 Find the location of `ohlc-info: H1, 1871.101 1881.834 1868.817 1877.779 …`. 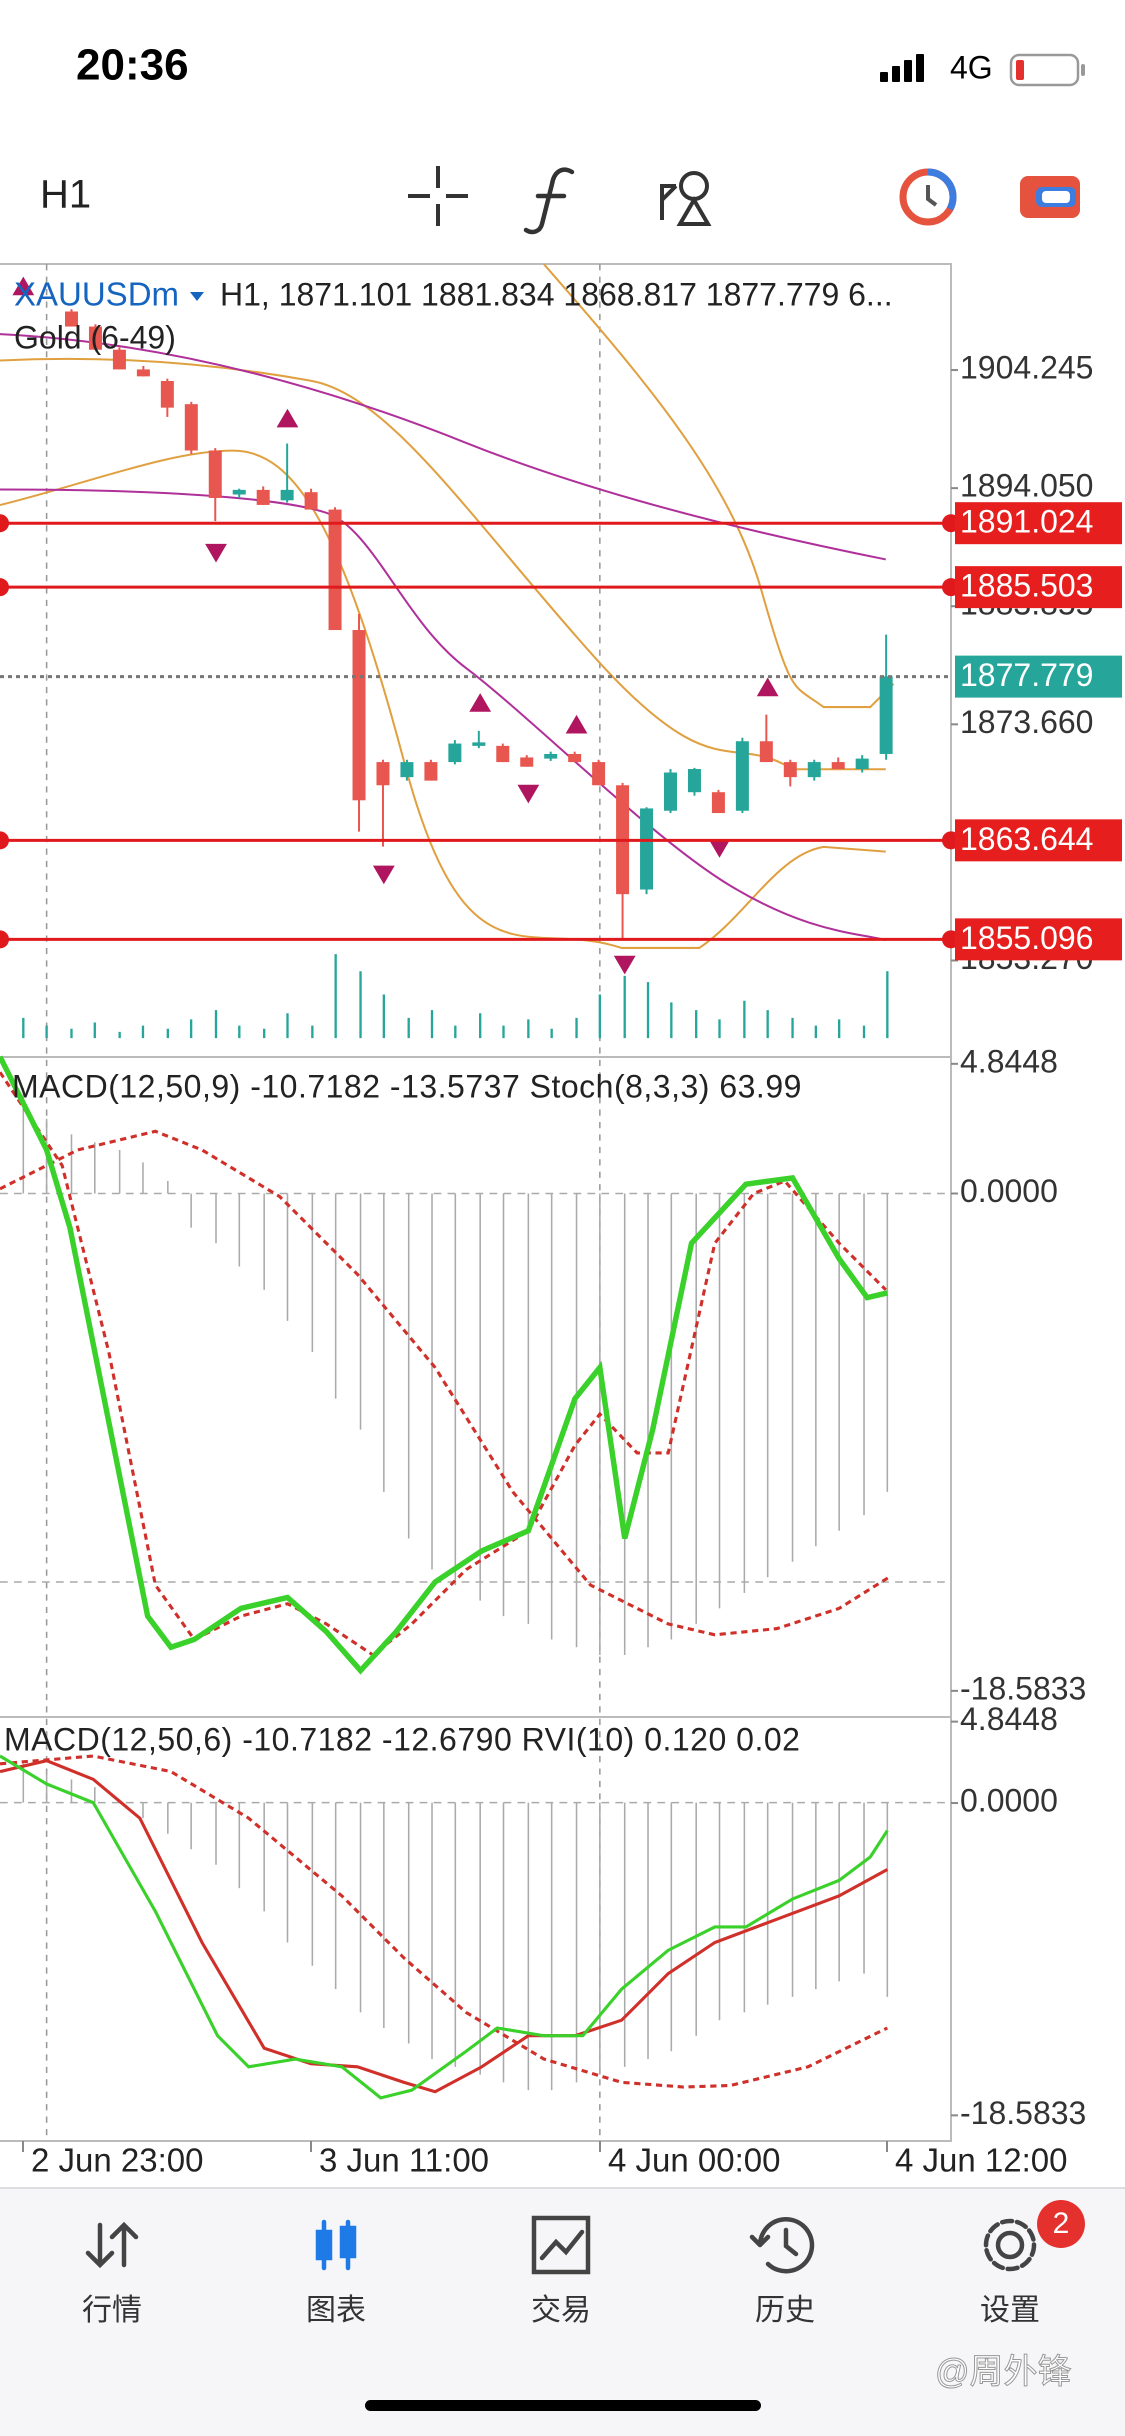

ohlc-info: H1, 1871.101 1881.834 1868.817 1877.779 … is located at coordinates (556, 294).